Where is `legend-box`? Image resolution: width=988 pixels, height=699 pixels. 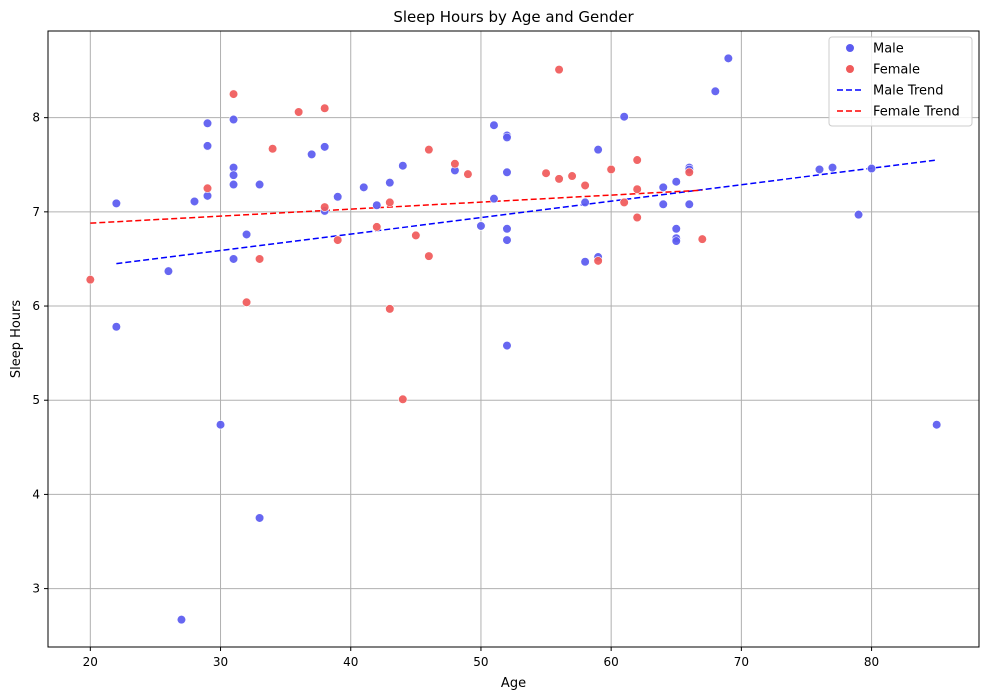 legend-box is located at coordinates (900, 81).